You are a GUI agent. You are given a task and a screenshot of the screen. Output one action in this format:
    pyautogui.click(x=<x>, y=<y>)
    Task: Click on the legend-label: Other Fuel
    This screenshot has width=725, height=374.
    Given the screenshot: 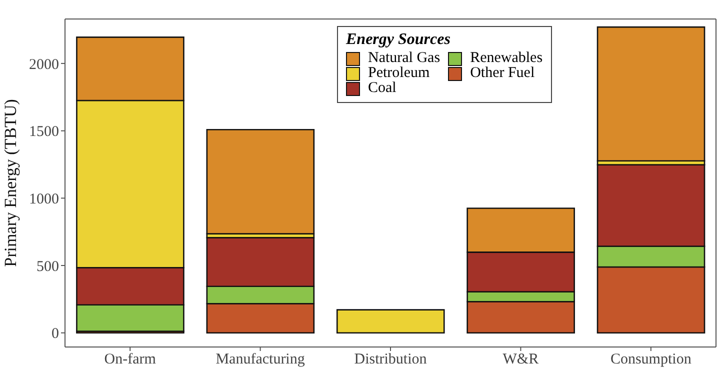 What is the action you would take?
    pyautogui.click(x=502, y=73)
    